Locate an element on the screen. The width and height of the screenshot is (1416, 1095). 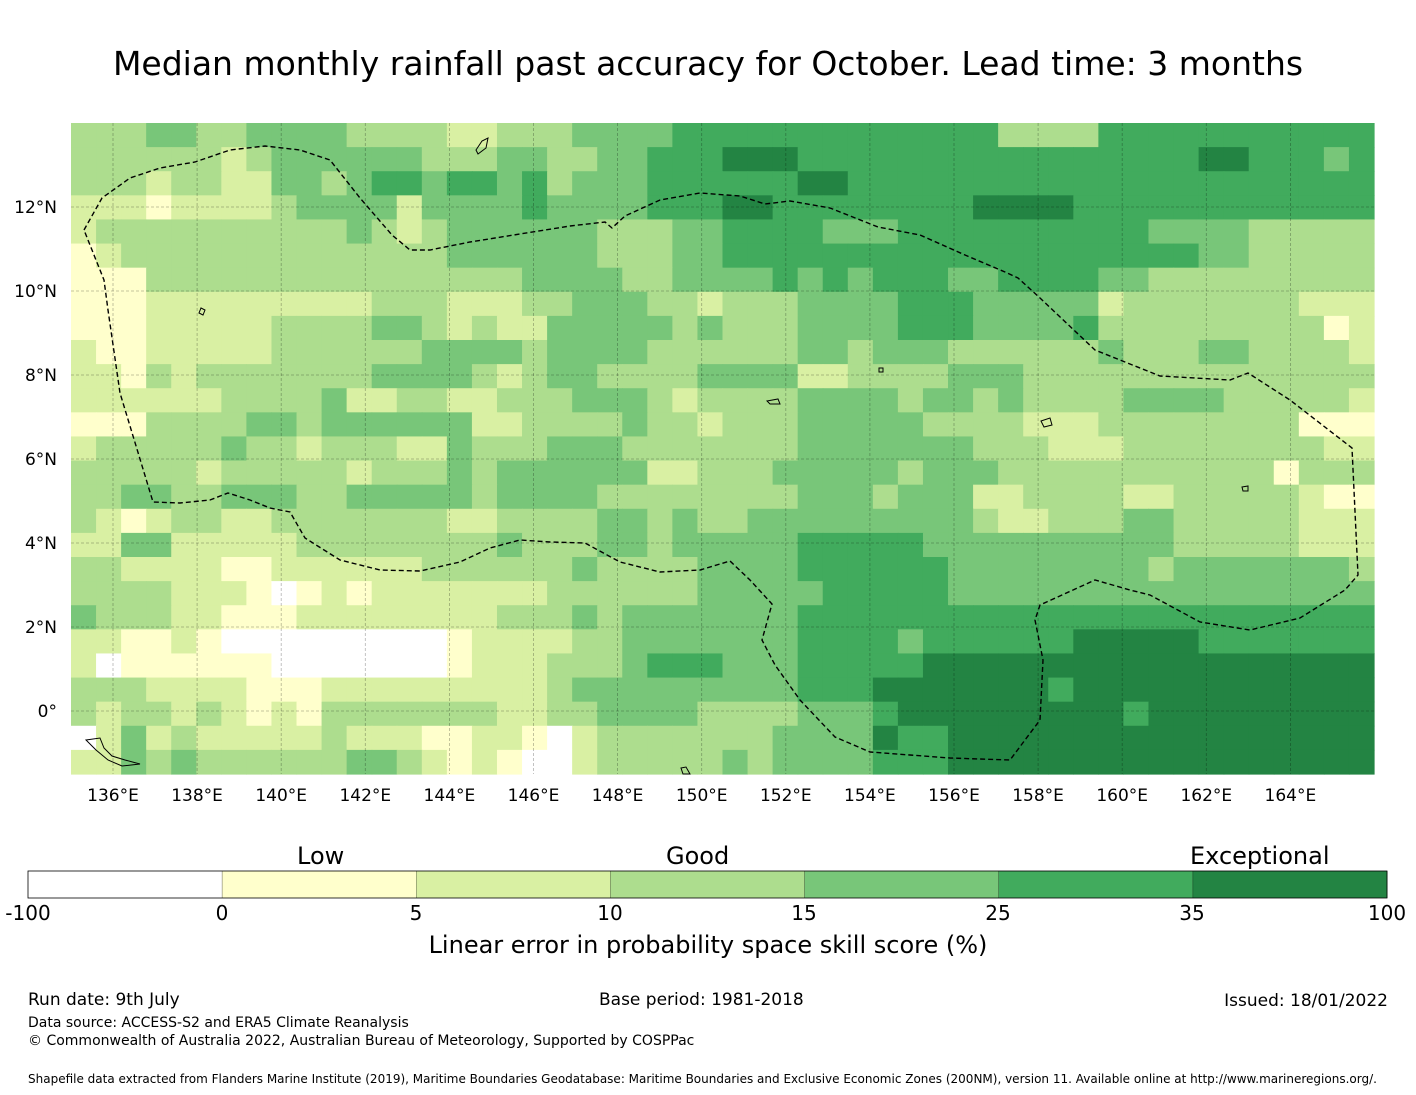
longitude-label: 156°E is located at coordinates (954, 796).